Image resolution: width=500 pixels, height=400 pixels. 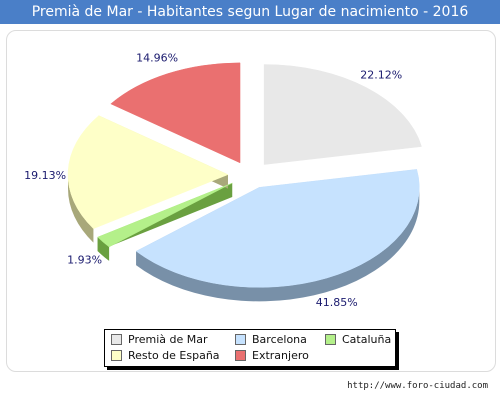 What do you see at coordinates (157, 58) in the screenshot?
I see `data-label-extranjero: 14.96%` at bounding box center [157, 58].